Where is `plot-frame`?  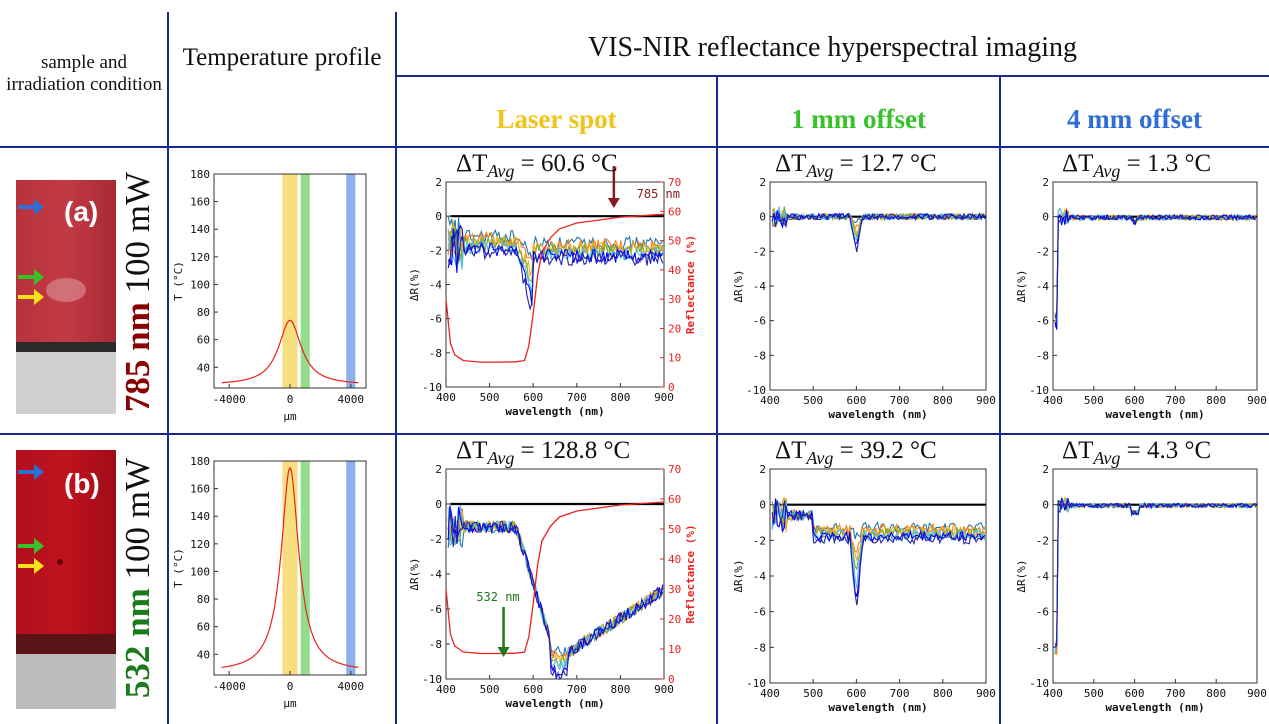
plot-frame is located at coordinates (555, 284).